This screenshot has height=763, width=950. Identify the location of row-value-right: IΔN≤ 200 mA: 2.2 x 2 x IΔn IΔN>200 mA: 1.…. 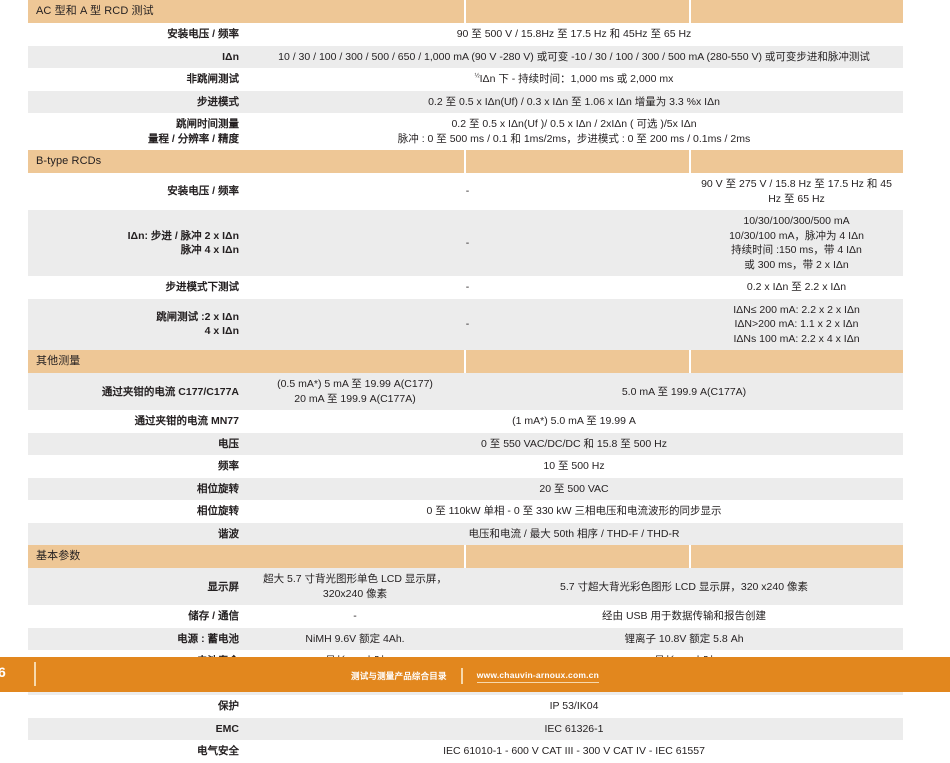
(797, 324).